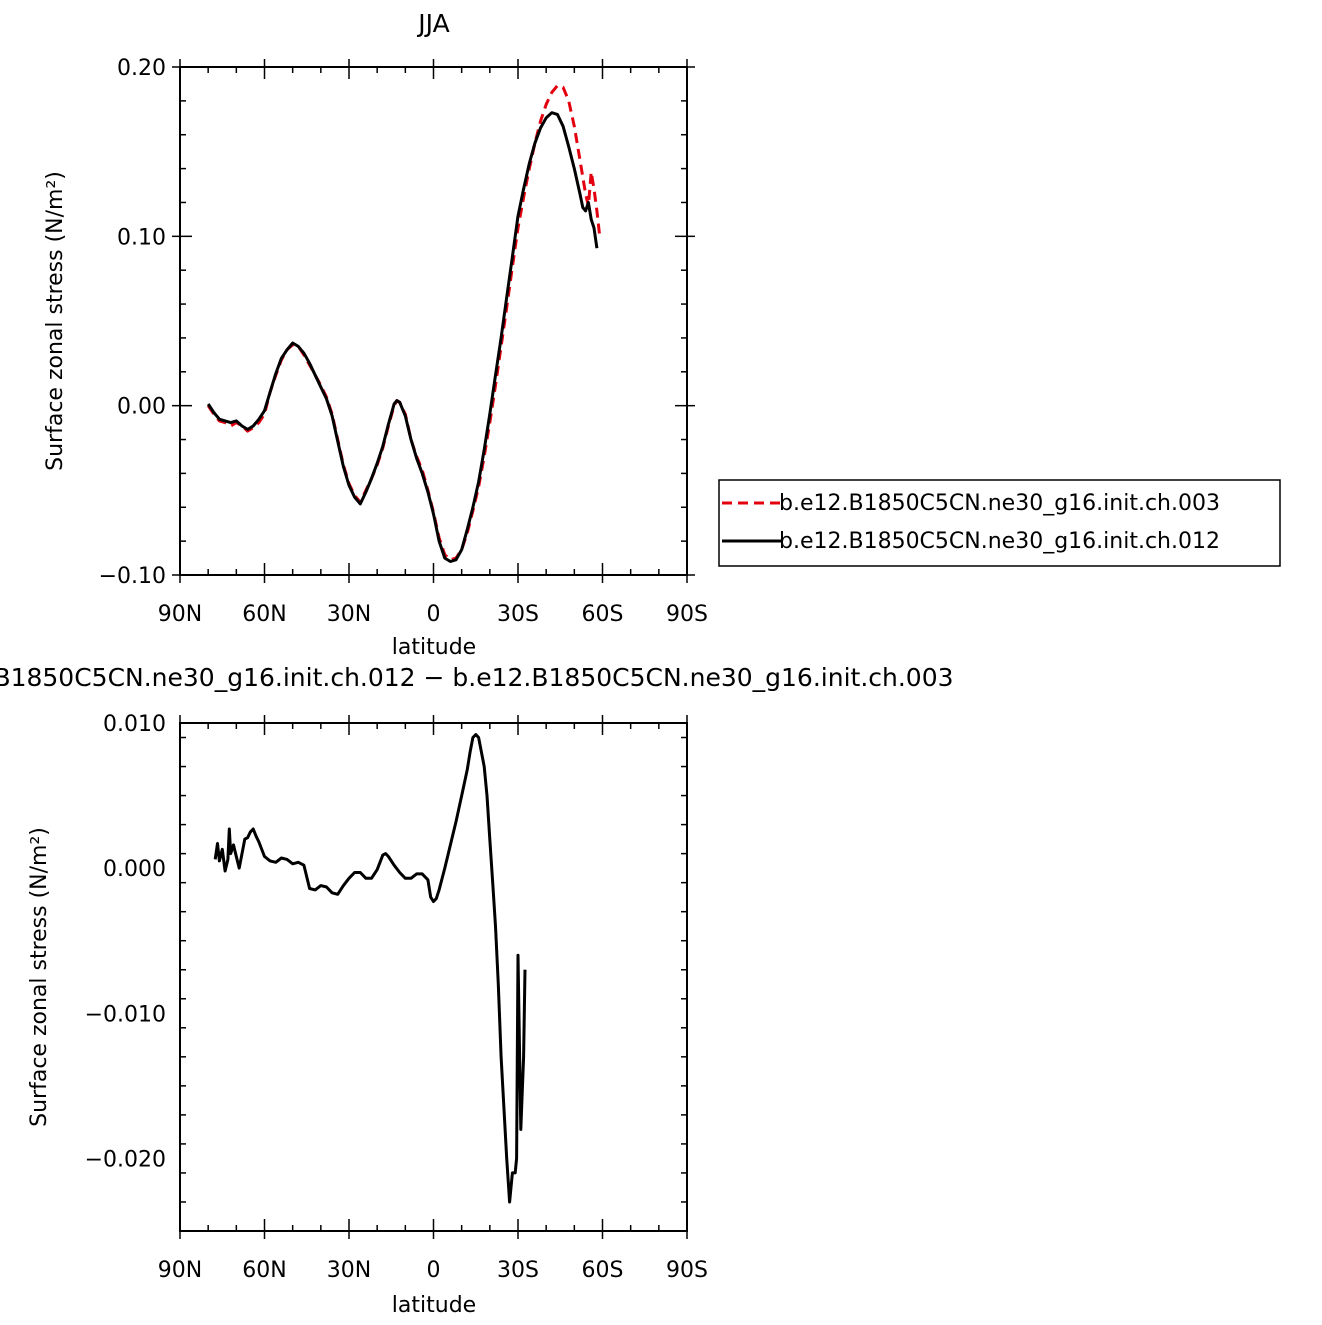  What do you see at coordinates (55, 321) in the screenshot?
I see `top-panel-ylabel: Surface zonal stress (N/m²)` at bounding box center [55, 321].